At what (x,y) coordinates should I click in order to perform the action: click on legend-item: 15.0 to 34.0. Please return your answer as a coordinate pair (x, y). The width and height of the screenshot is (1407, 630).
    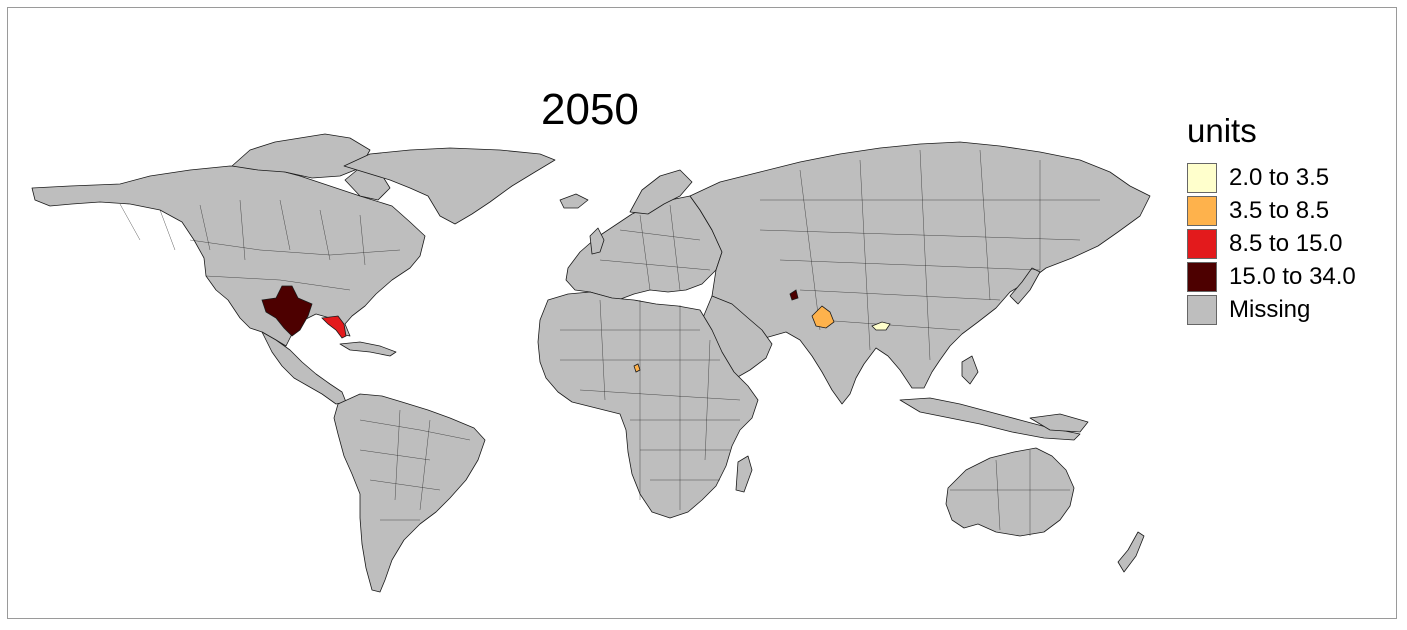
    Looking at the image, I should click on (1271, 276).